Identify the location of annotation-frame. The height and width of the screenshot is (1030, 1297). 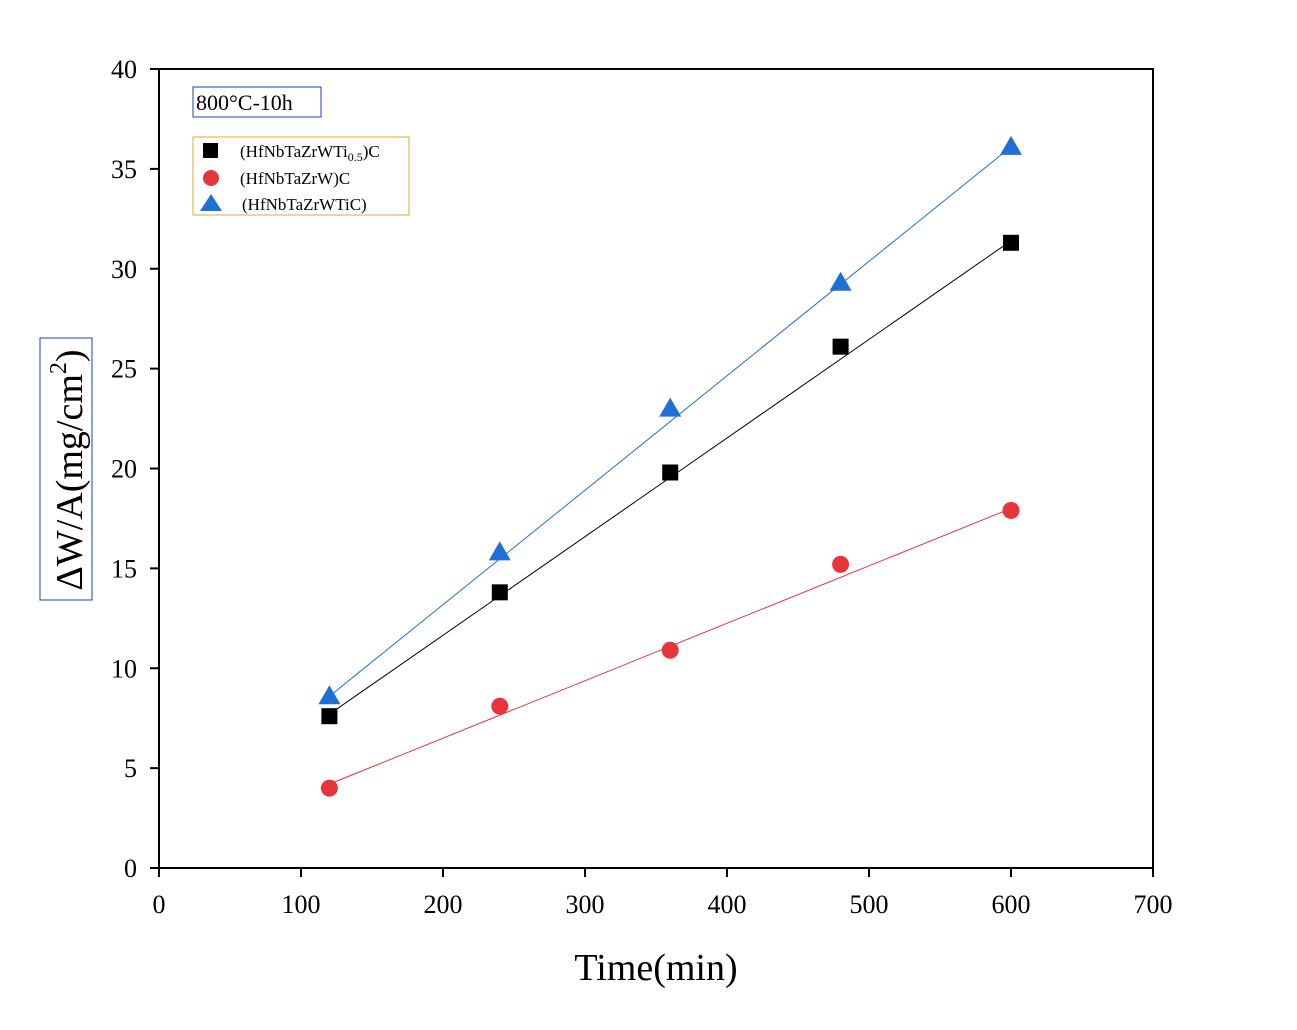
(257, 102).